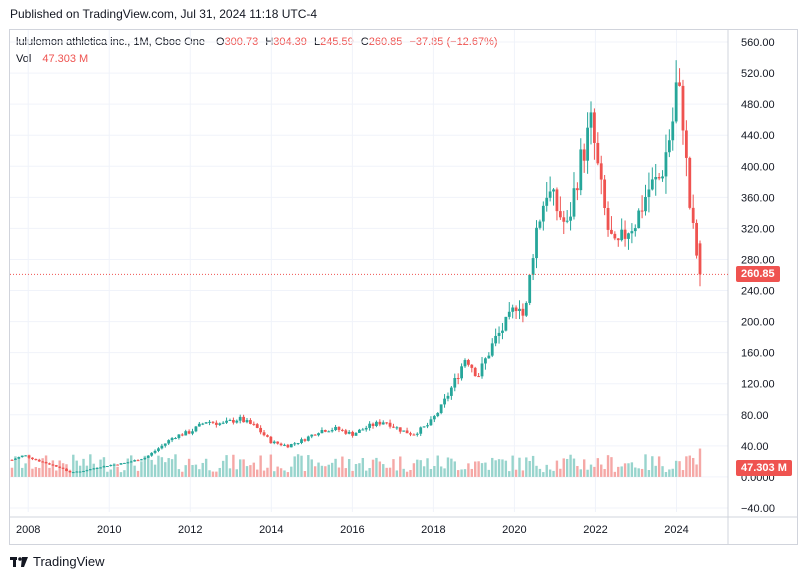  What do you see at coordinates (57, 561) in the screenshot?
I see `footer-brand: TradingView` at bounding box center [57, 561].